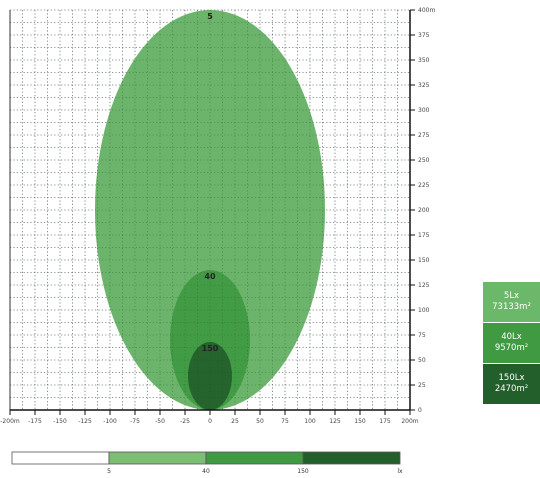  What do you see at coordinates (310, 421) in the screenshot?
I see `x-tick-label: 100` at bounding box center [310, 421].